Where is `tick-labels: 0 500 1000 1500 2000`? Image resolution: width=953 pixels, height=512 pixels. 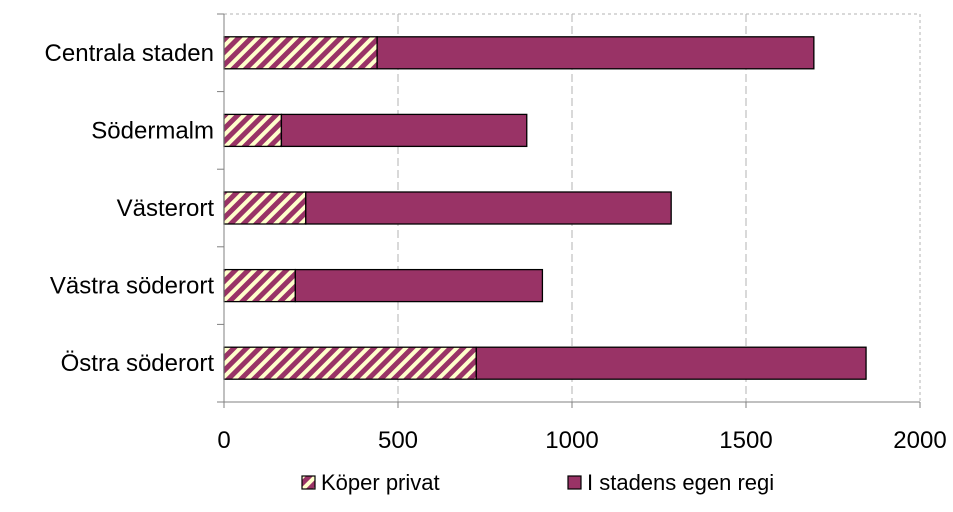
tick-labels: 0 500 1000 1500 2000 is located at coordinates (581, 440).